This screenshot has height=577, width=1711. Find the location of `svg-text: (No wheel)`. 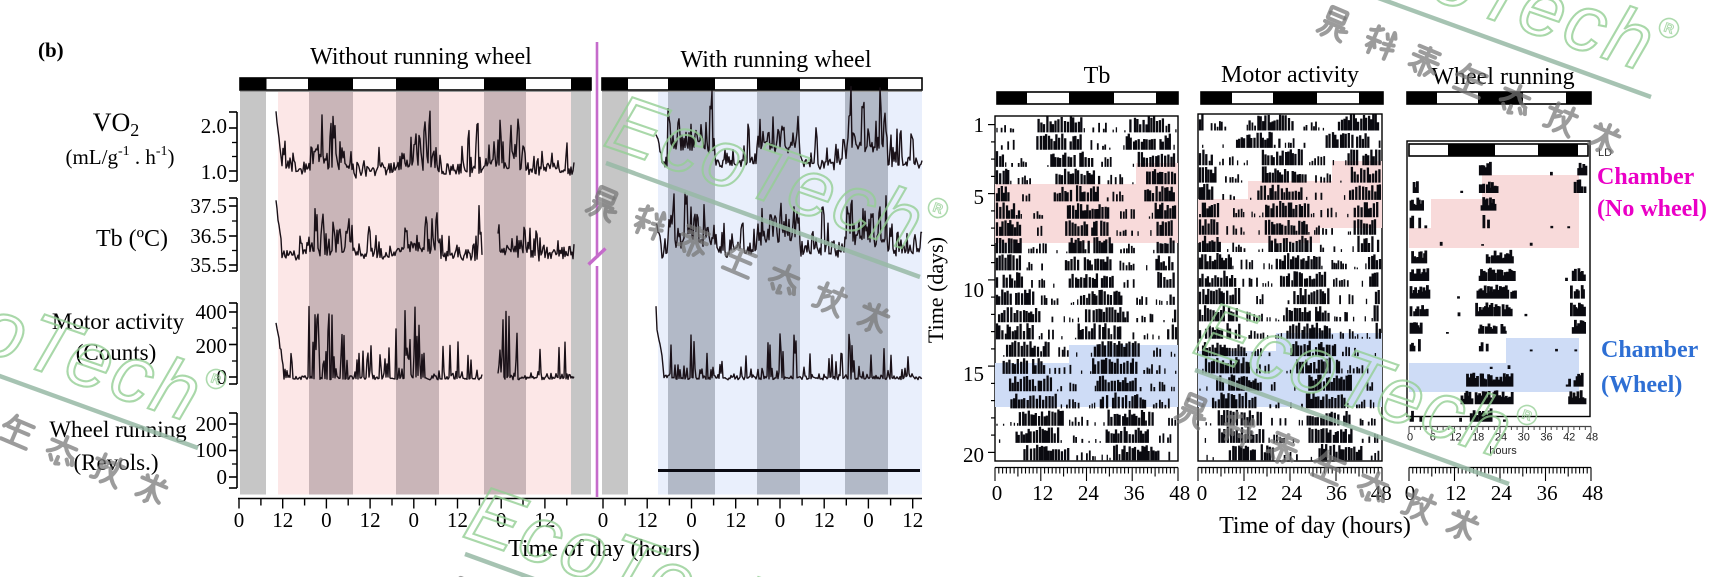

svg-text: (No wheel) is located at coordinates (1652, 209).